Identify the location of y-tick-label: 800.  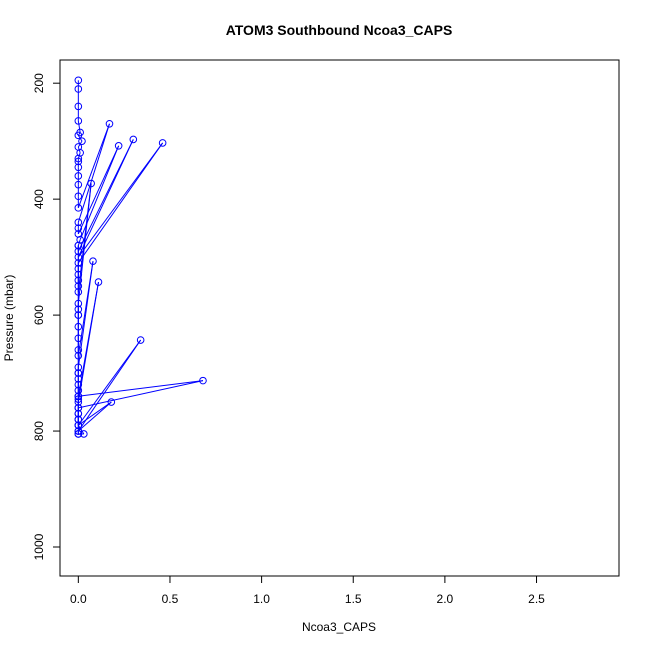
(39, 431).